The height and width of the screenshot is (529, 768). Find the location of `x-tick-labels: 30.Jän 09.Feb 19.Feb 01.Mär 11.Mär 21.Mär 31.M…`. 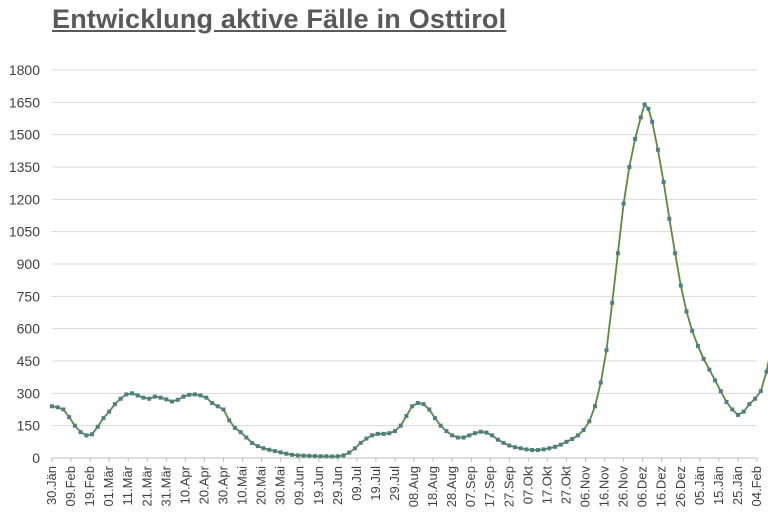

x-tick-labels: 30.Jän 09.Feb 19.Feb 01.Mär 11.Mär 21.Mär 31.M… is located at coordinates (404, 486).